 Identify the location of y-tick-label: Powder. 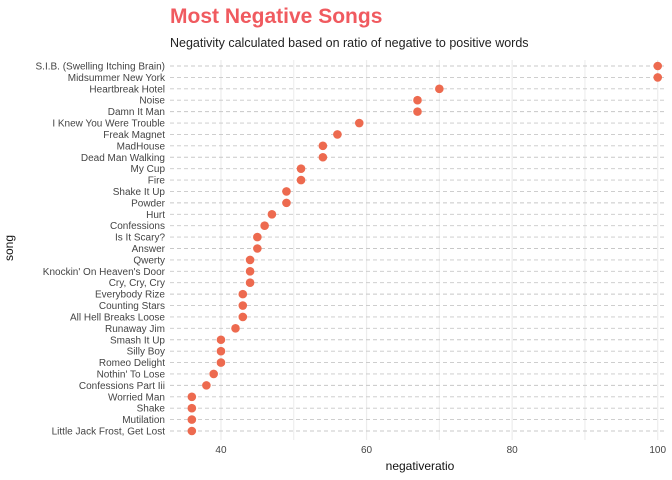
(148, 203).